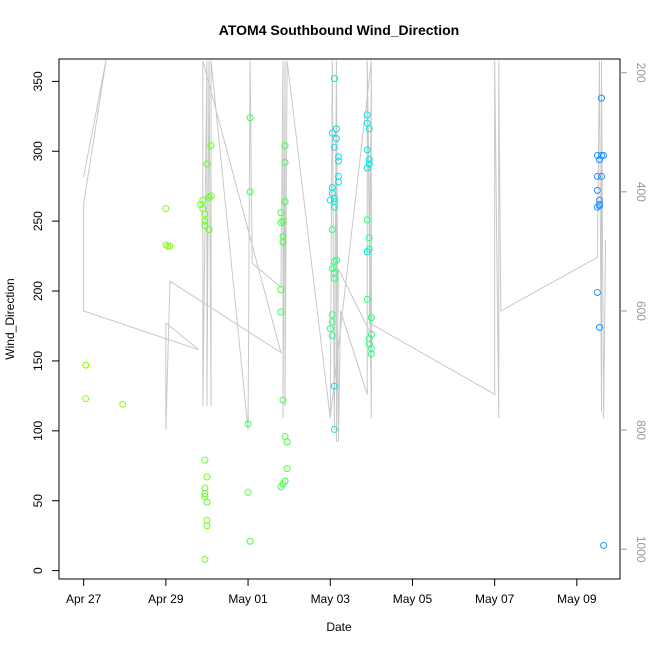 This screenshot has width=650, height=650. What do you see at coordinates (641, 549) in the screenshot?
I see `secondary-tick-label: 1000` at bounding box center [641, 549].